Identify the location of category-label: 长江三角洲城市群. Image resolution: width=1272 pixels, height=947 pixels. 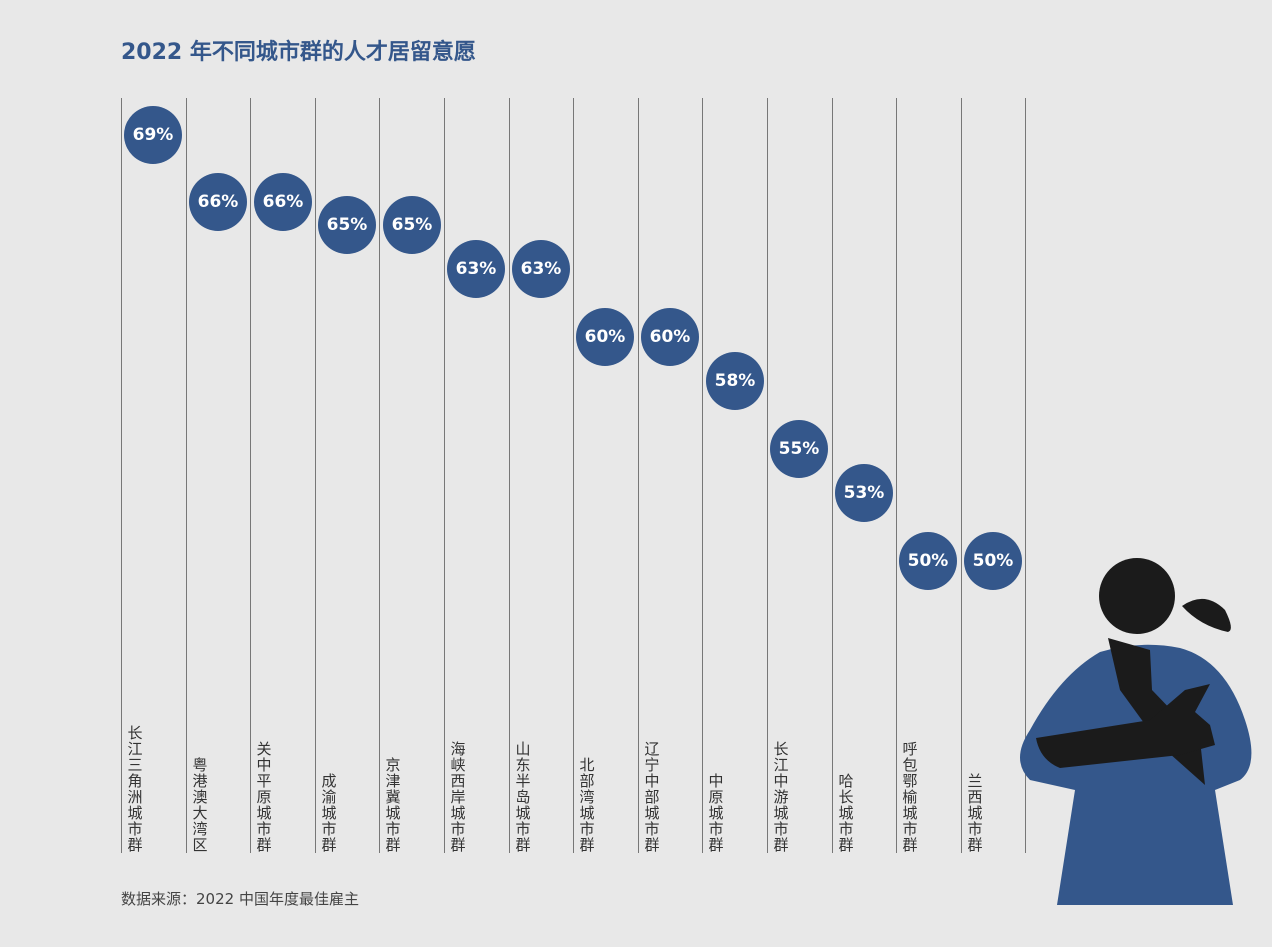
(135, 789).